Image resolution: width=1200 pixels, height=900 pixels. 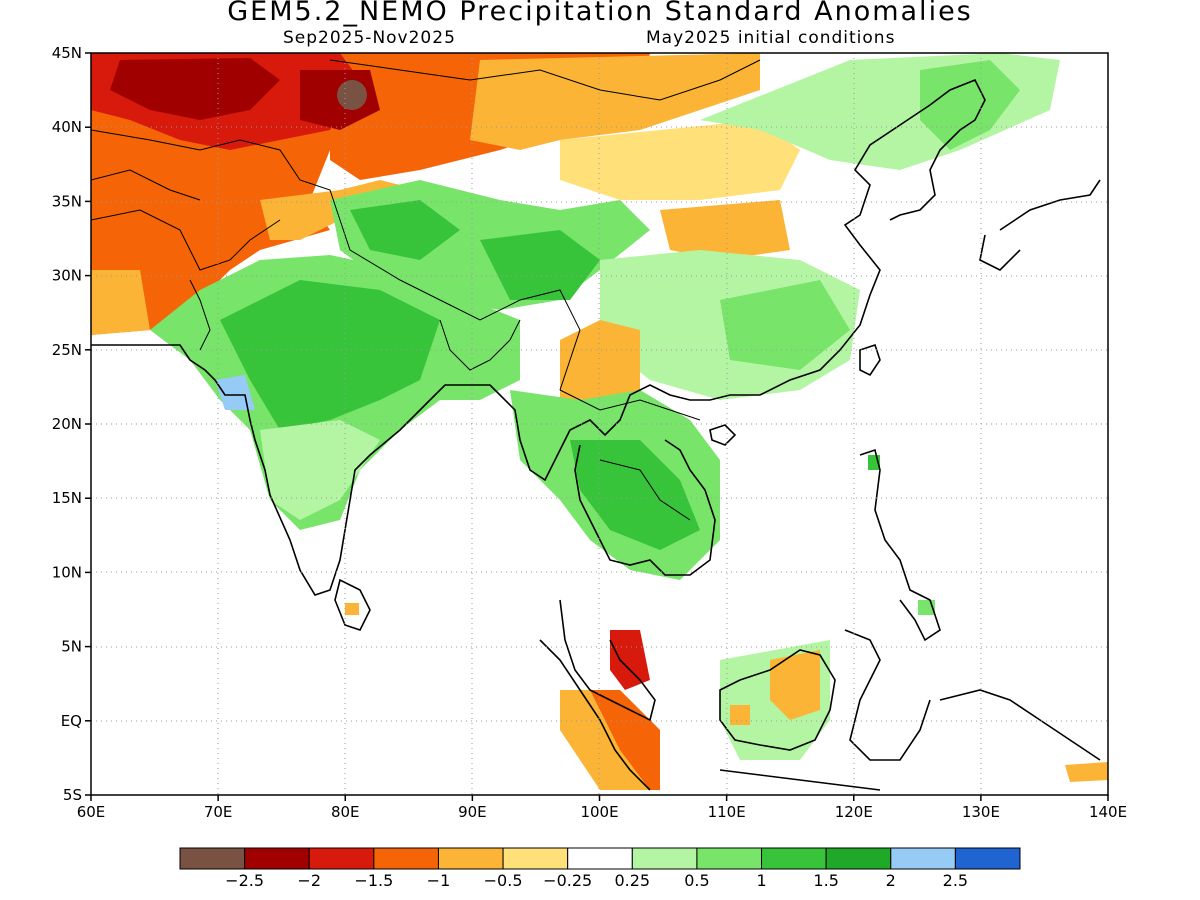 What do you see at coordinates (235, 392) in the screenshot?
I see `anomaly-region-gujarat-wet` at bounding box center [235, 392].